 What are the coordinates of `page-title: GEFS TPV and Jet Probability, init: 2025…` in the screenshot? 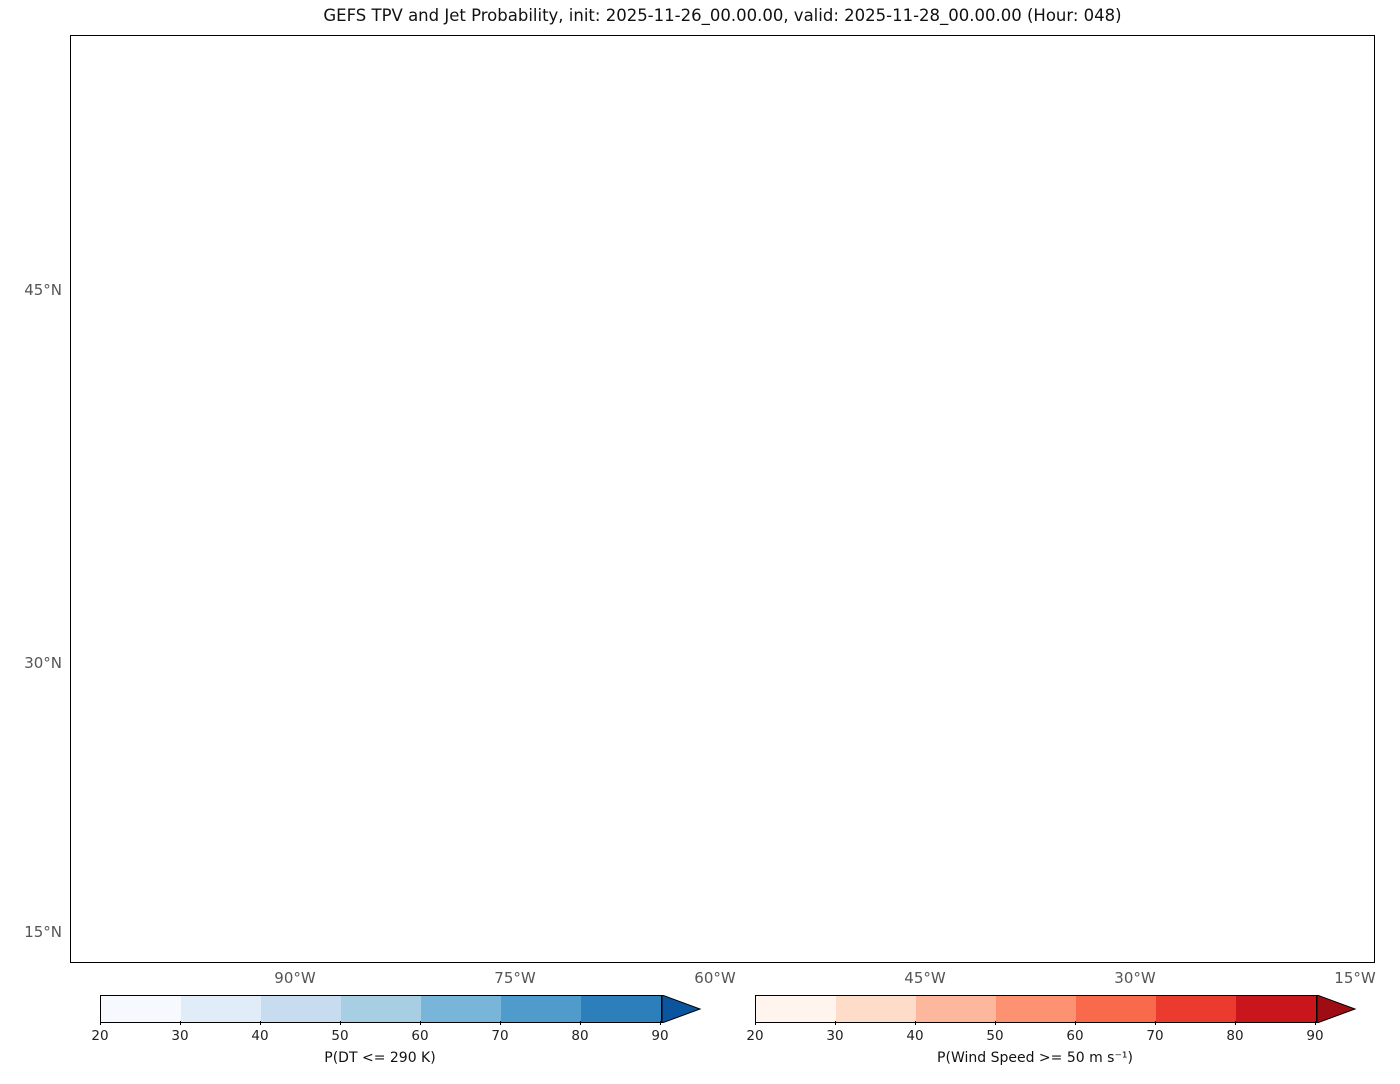 It's located at (722, 15).